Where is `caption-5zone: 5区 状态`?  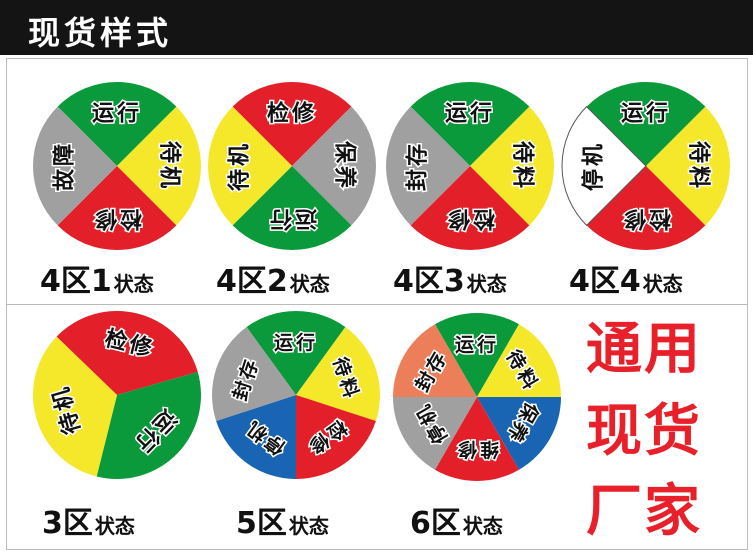 caption-5zone: 5区 状态 is located at coordinates (282, 520).